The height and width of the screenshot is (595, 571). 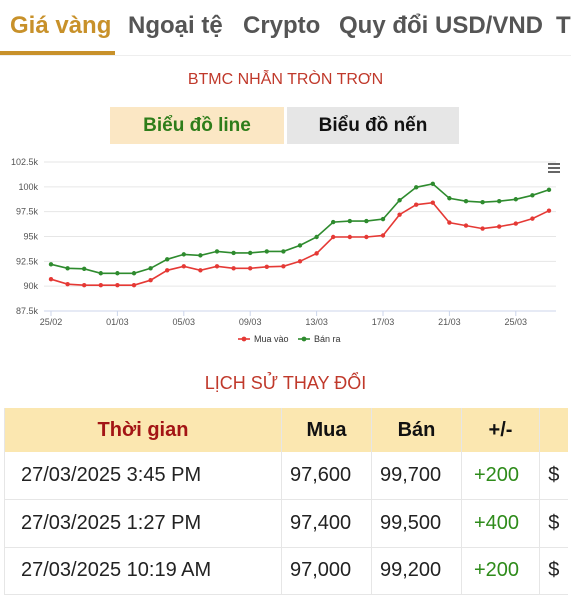 I want to click on cell-buy: 97,600, so click(x=326, y=476).